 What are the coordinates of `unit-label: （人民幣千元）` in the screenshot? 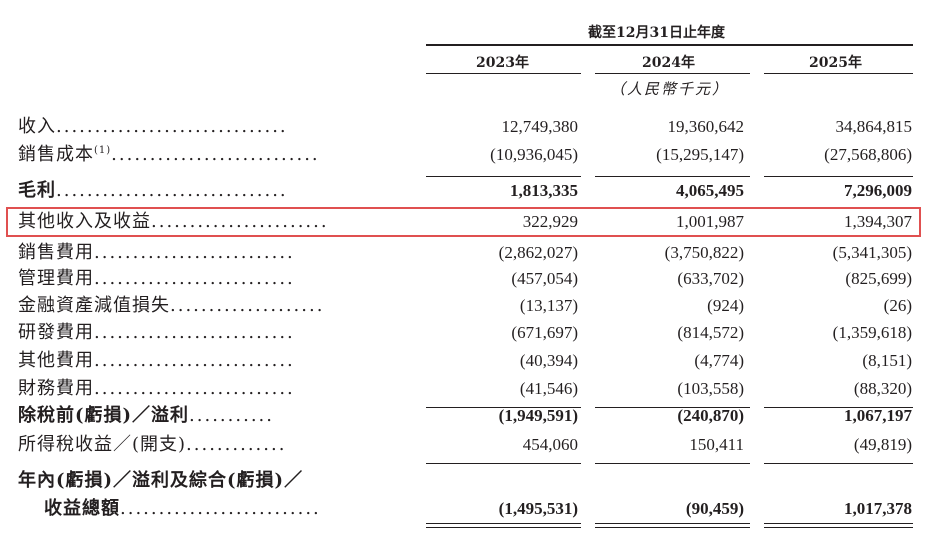 It's located at (670, 89).